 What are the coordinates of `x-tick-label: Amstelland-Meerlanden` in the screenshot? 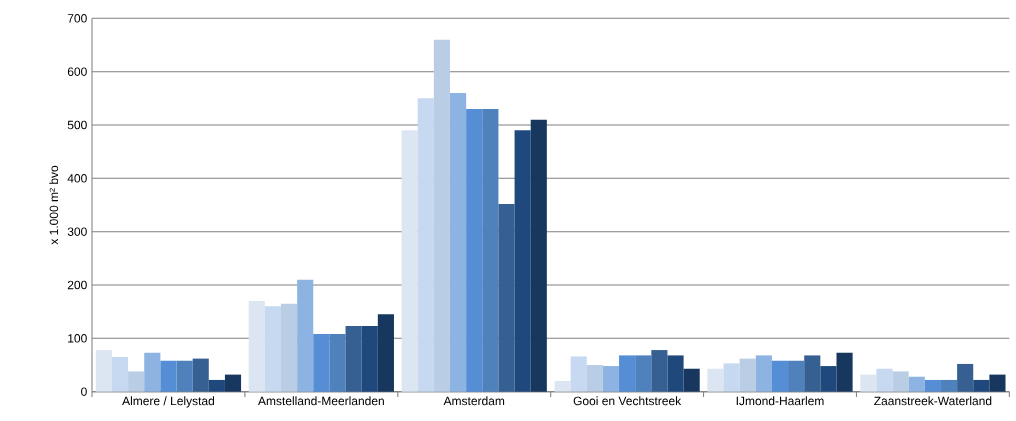 It's located at (320, 401).